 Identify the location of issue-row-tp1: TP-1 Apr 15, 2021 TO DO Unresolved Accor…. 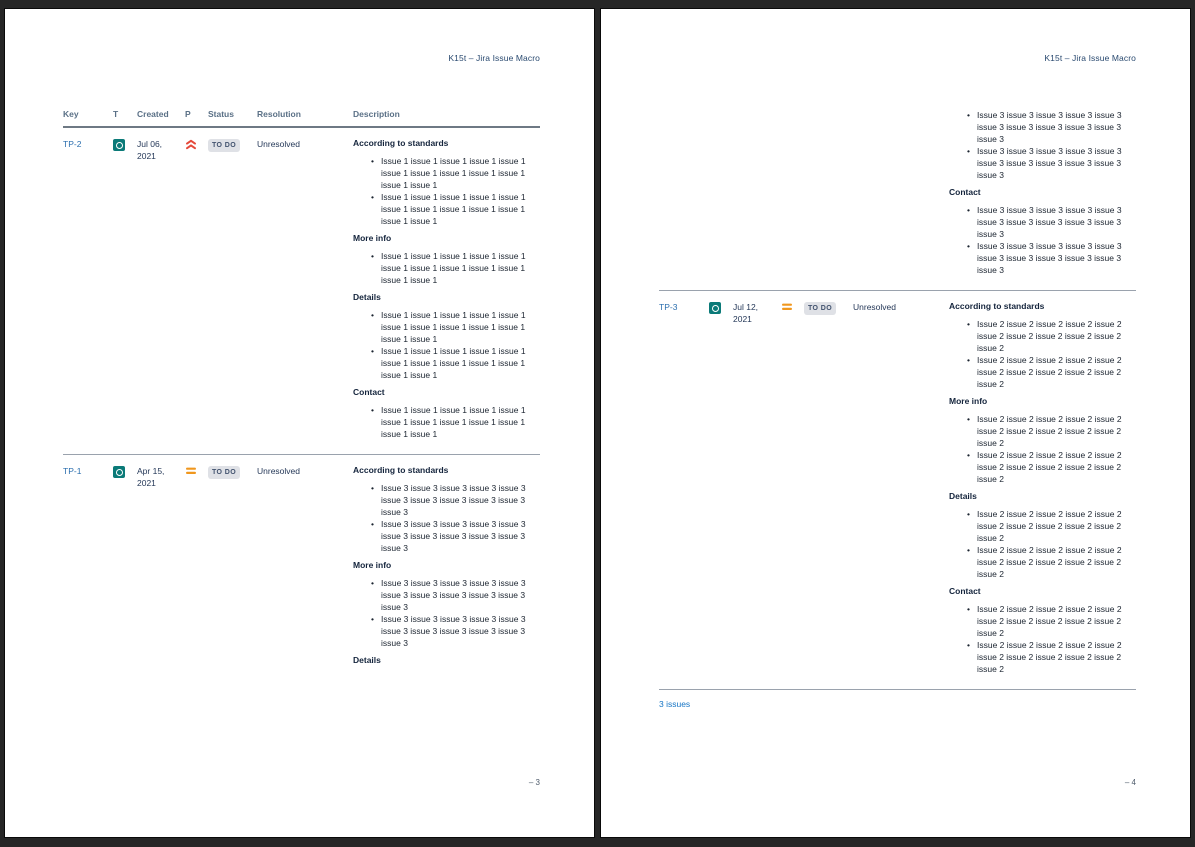
(301, 570).